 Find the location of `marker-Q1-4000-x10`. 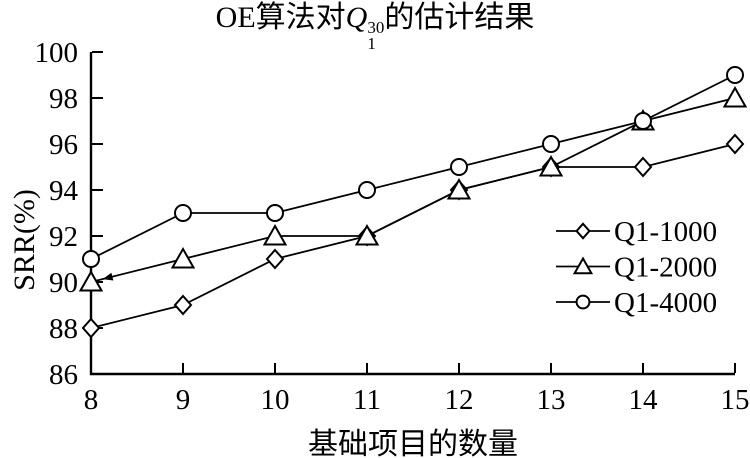

marker-Q1-4000-x10 is located at coordinates (275, 213).